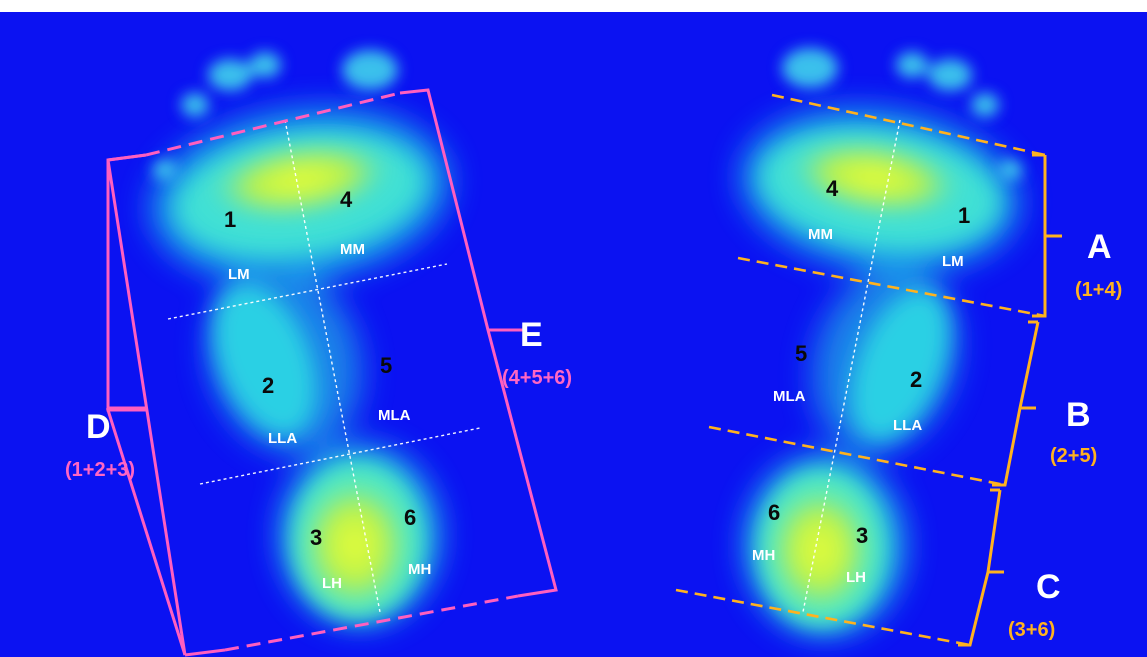  I want to click on left-region-4-abbr: MM, so click(352, 249).